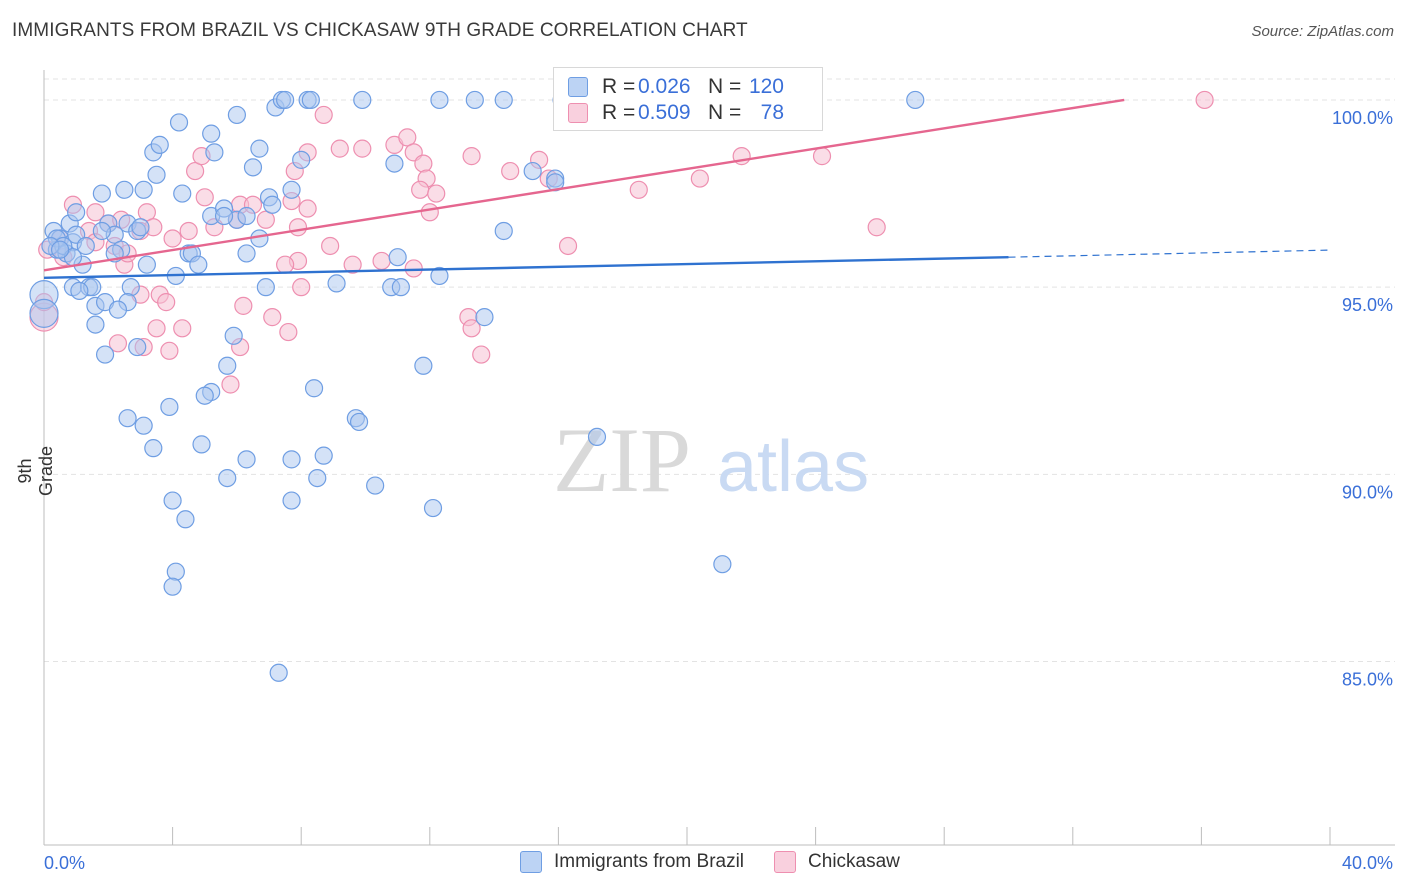  Describe the element at coordinates (1367, 492) in the screenshot. I see `y-tick-label: 90.0%` at that location.